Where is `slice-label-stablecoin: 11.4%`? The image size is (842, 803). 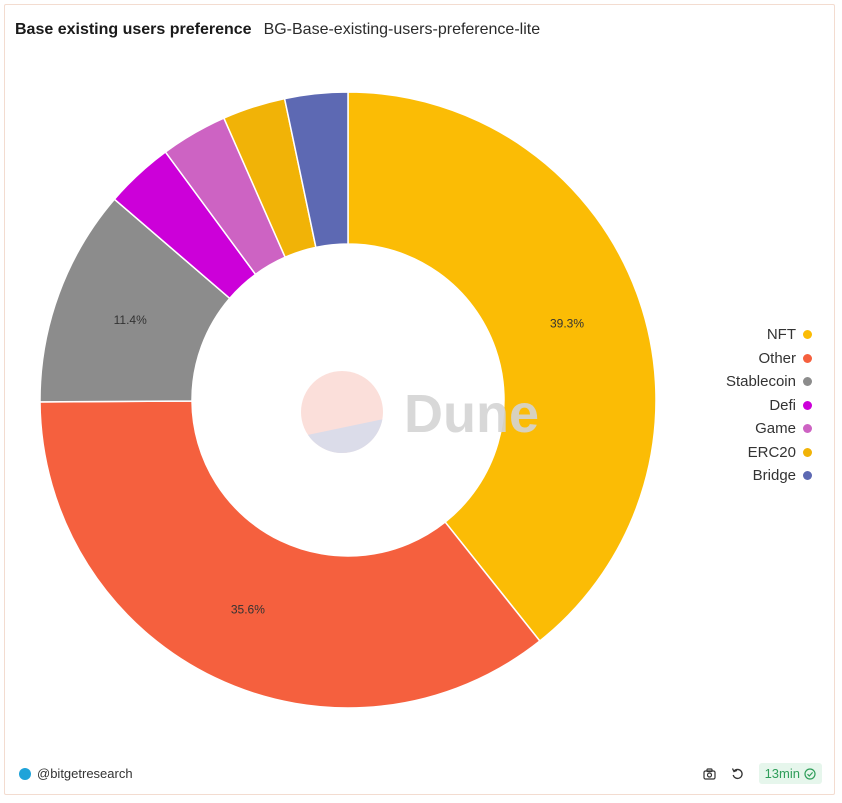
slice-label-stablecoin: 11.4% is located at coordinates (130, 320).